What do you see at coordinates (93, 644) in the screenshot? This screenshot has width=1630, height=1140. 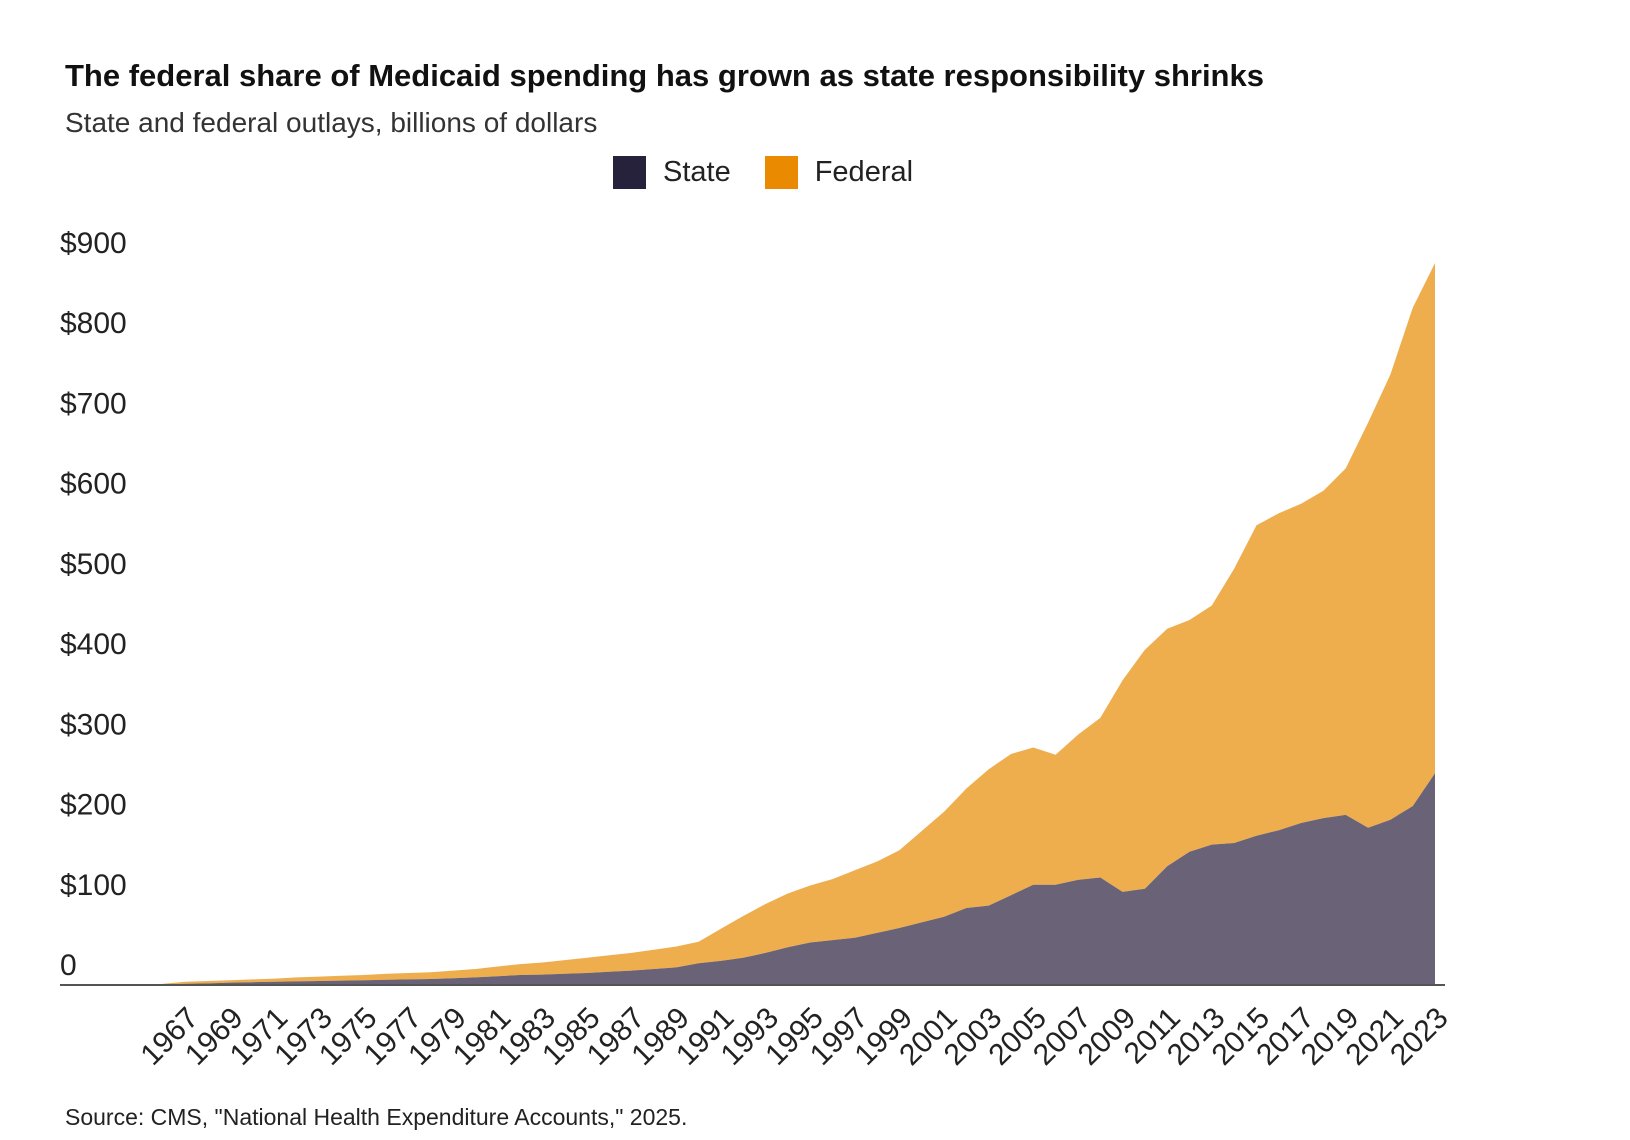 I see `y-tick-label: $400` at bounding box center [93, 644].